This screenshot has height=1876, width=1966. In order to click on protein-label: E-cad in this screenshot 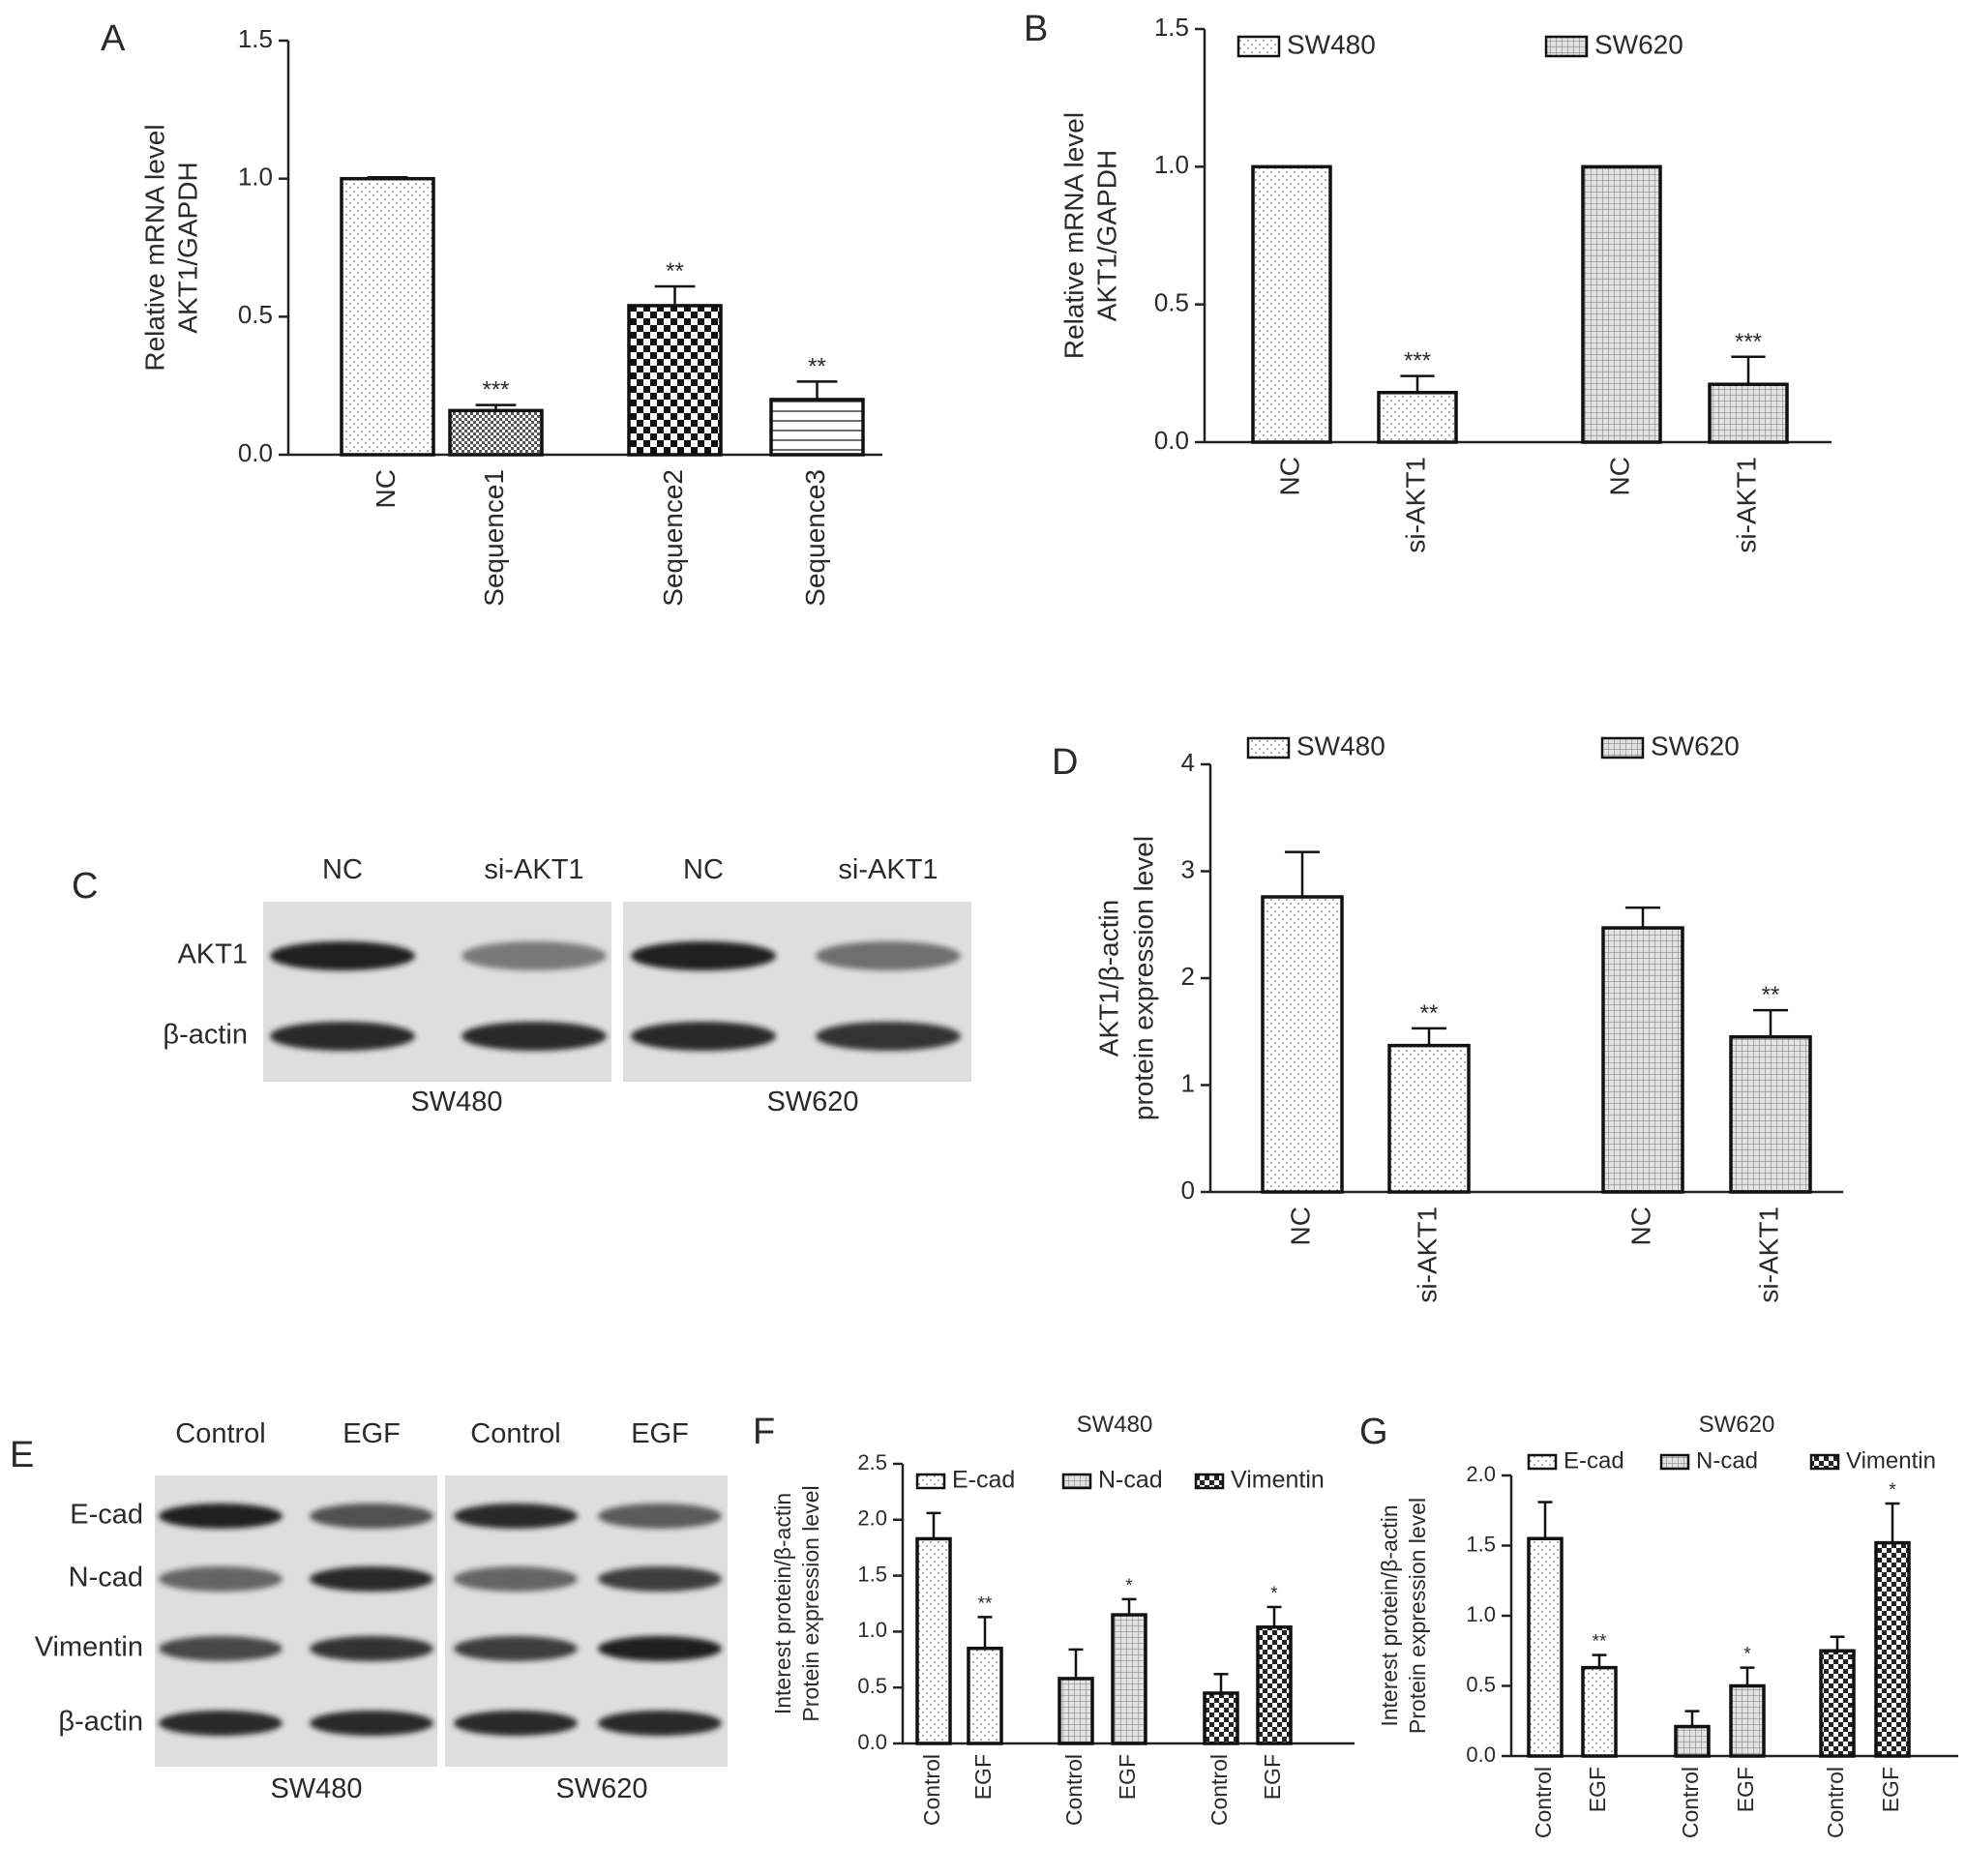, I will do `click(106, 1515)`.